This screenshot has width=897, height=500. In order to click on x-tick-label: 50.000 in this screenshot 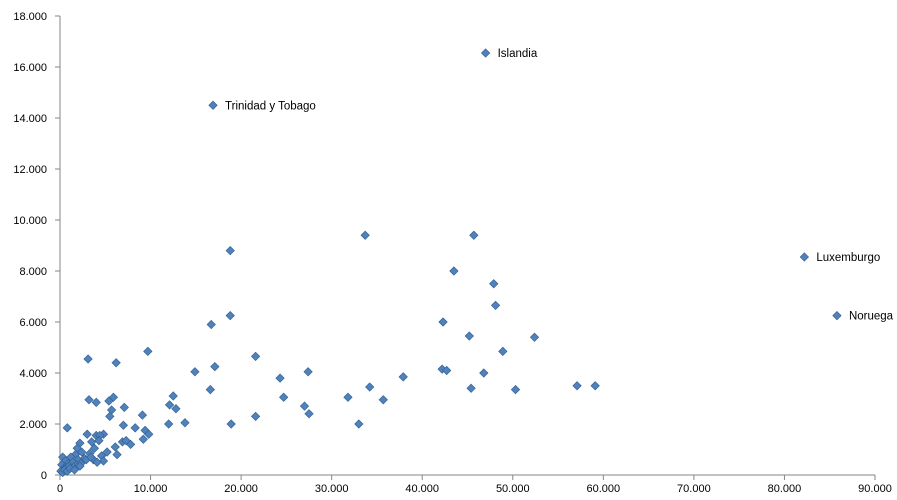, I will do `click(513, 489)`.